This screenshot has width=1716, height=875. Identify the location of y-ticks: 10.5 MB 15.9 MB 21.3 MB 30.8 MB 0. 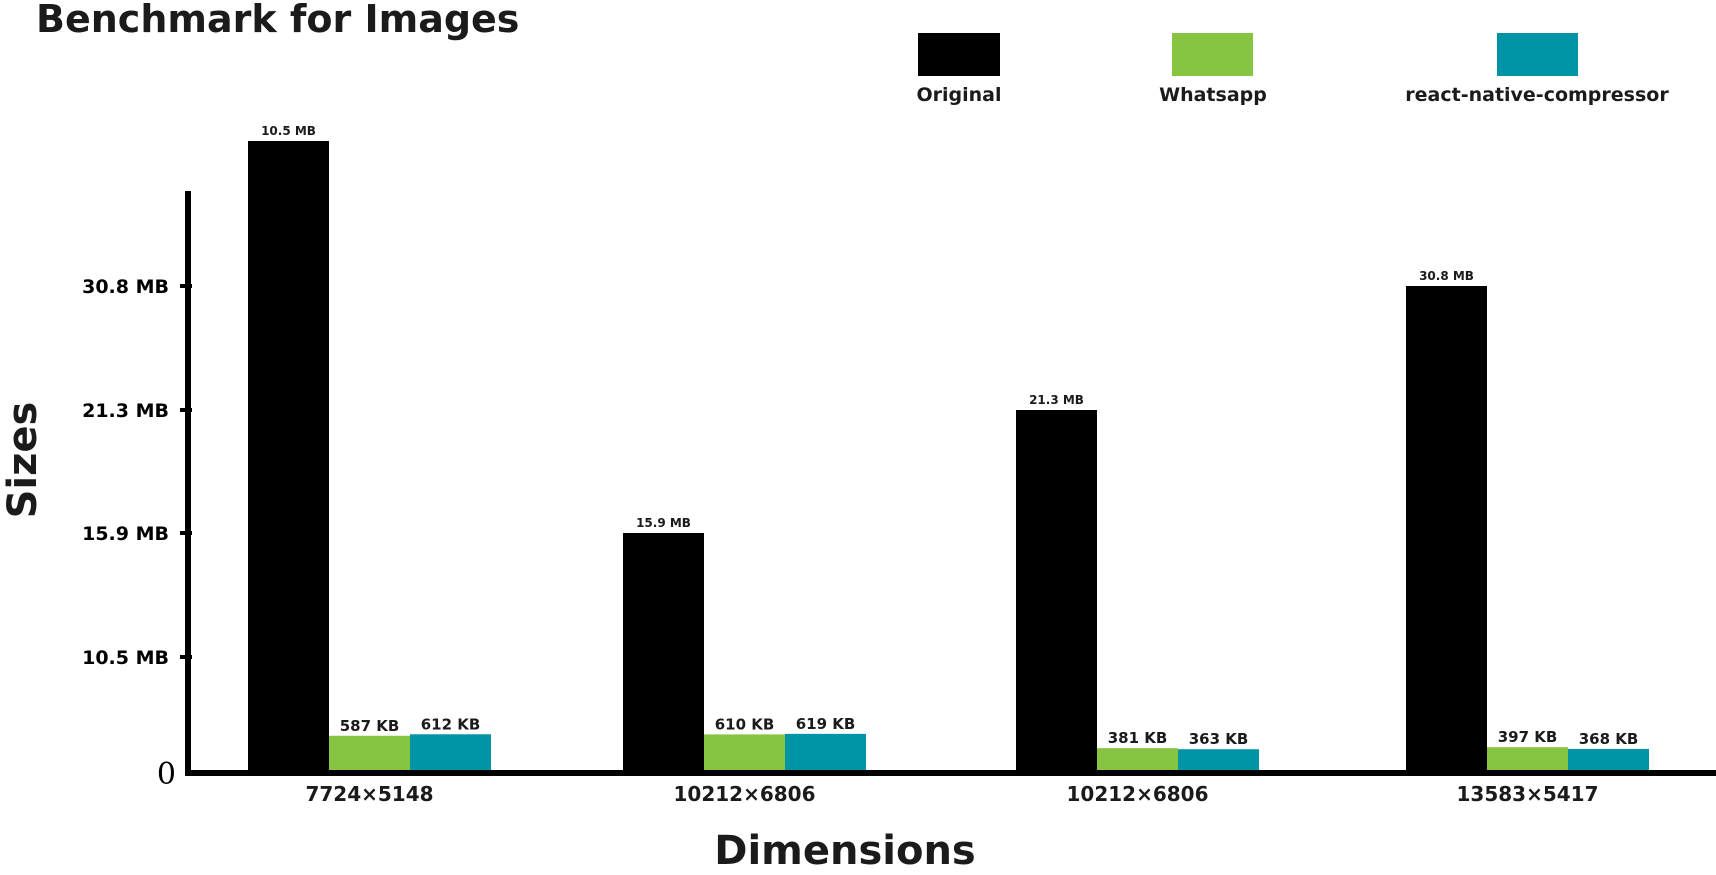
(137, 534).